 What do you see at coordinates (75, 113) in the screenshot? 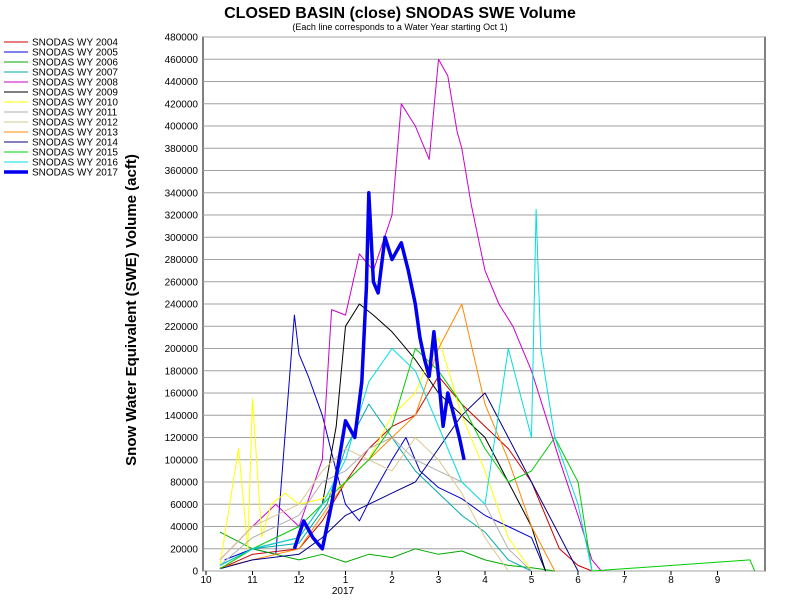
I see `legend-label: SNODAS WY 2011` at bounding box center [75, 113].